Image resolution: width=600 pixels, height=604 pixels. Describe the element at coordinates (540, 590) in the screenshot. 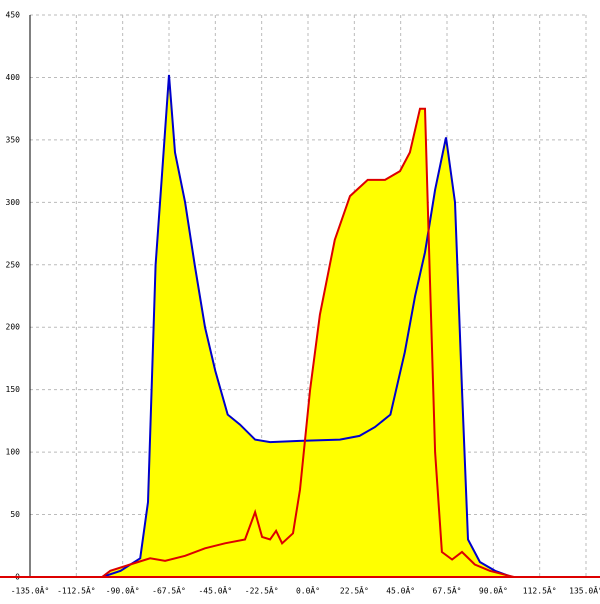

I see `x-tick-label: 112.5Â°` at that location.